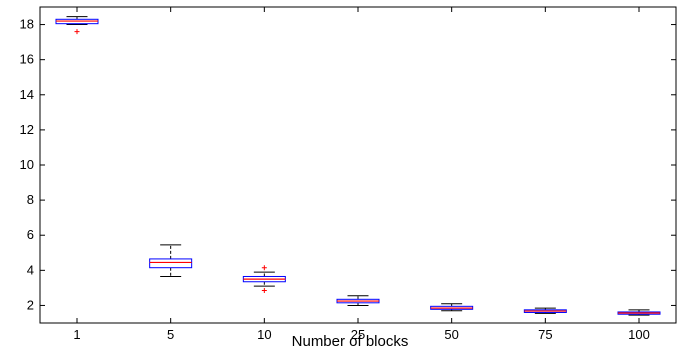  I want to click on box-iqr, so click(171, 263).